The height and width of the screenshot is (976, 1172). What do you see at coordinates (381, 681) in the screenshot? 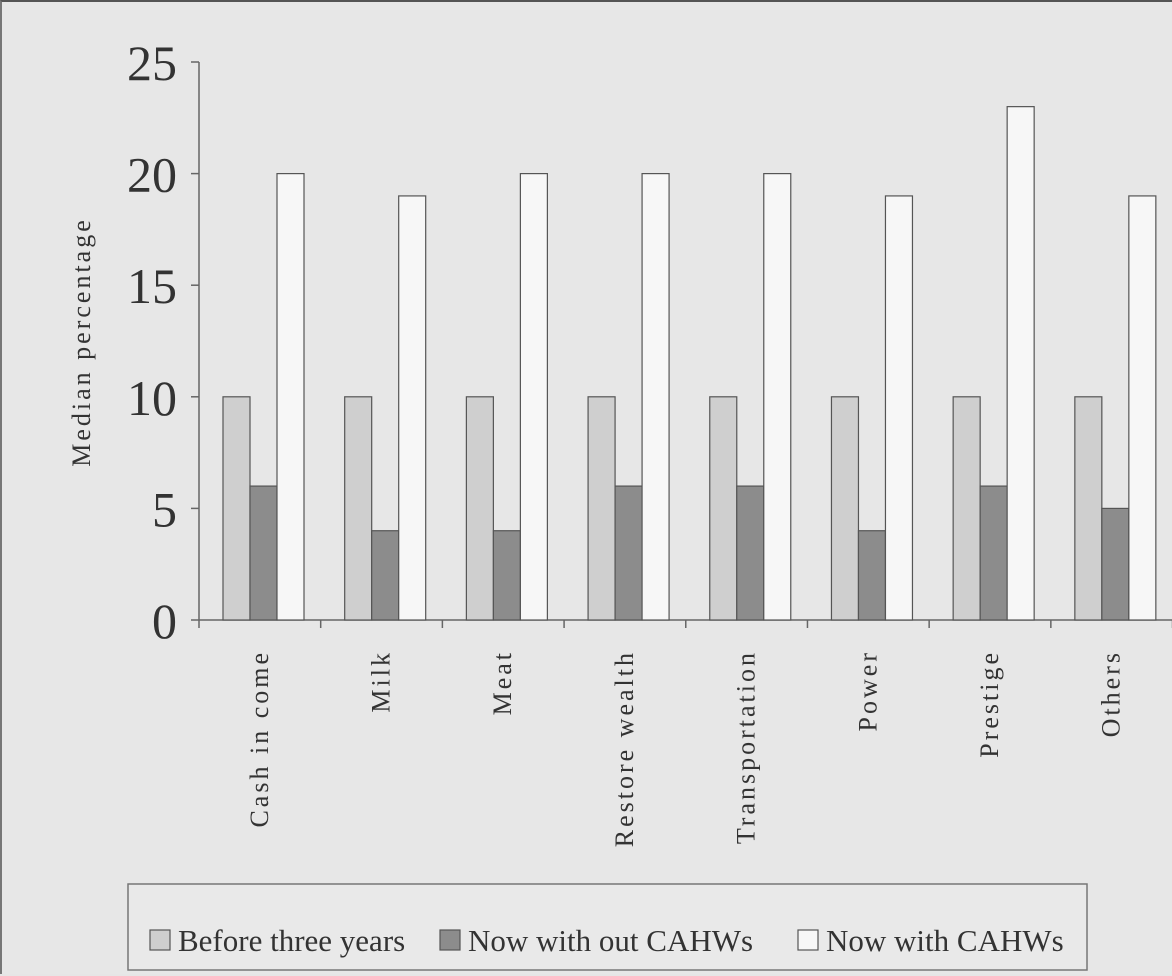
I see `x-tick-label: Milk` at bounding box center [381, 681].